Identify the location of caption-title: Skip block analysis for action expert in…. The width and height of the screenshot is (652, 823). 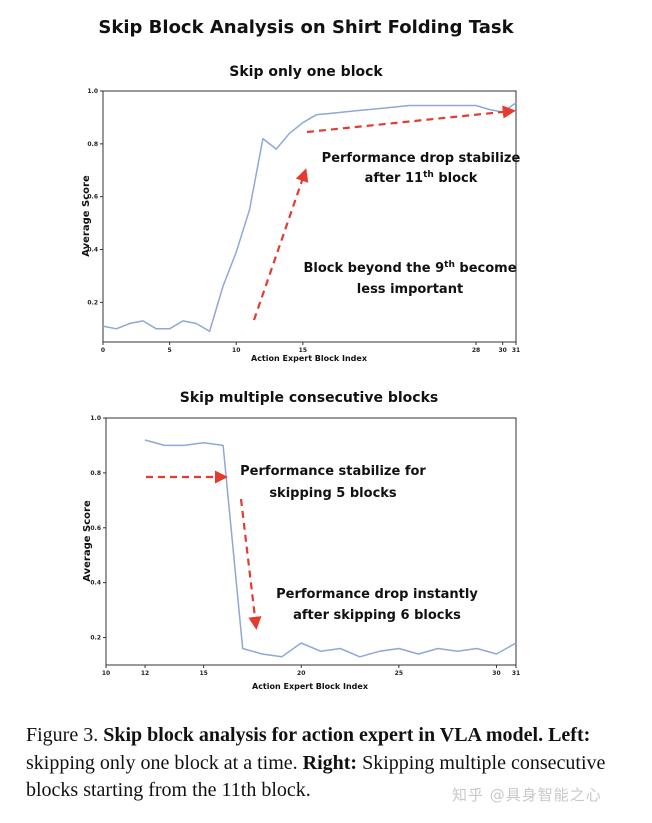
(323, 735).